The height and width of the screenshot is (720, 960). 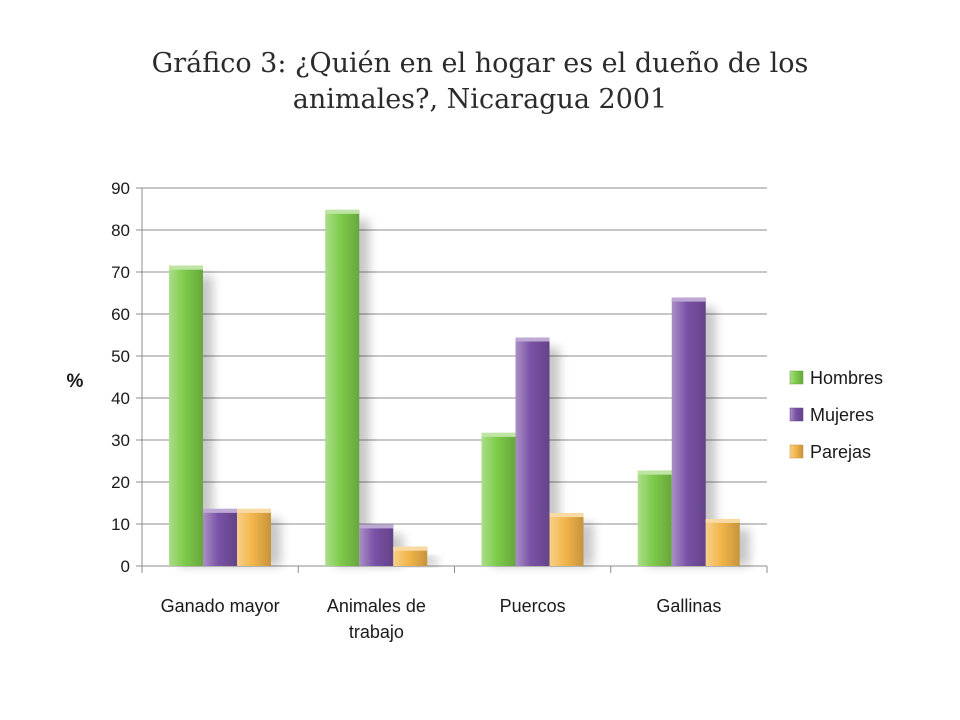 I want to click on y-tick-label: 70, so click(x=120, y=272).